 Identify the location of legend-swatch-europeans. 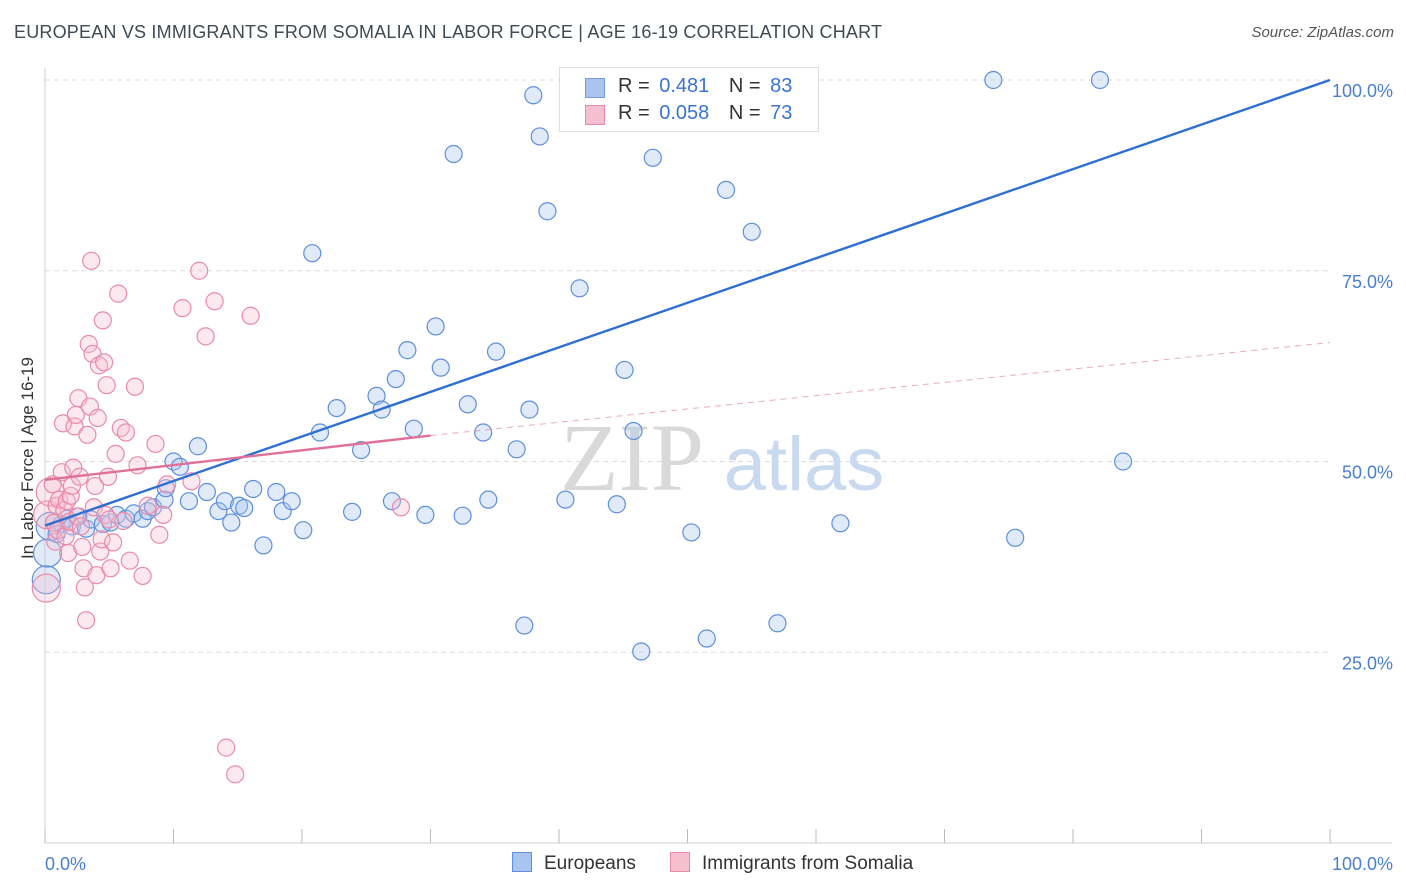
(595, 88).